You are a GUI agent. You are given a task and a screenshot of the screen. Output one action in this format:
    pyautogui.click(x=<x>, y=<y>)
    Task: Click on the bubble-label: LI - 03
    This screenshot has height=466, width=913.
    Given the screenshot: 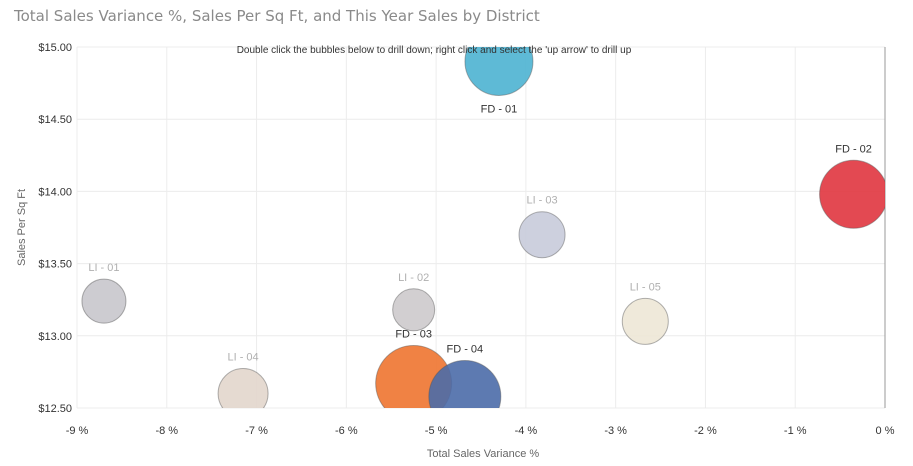 What is the action you would take?
    pyautogui.click(x=541, y=201)
    